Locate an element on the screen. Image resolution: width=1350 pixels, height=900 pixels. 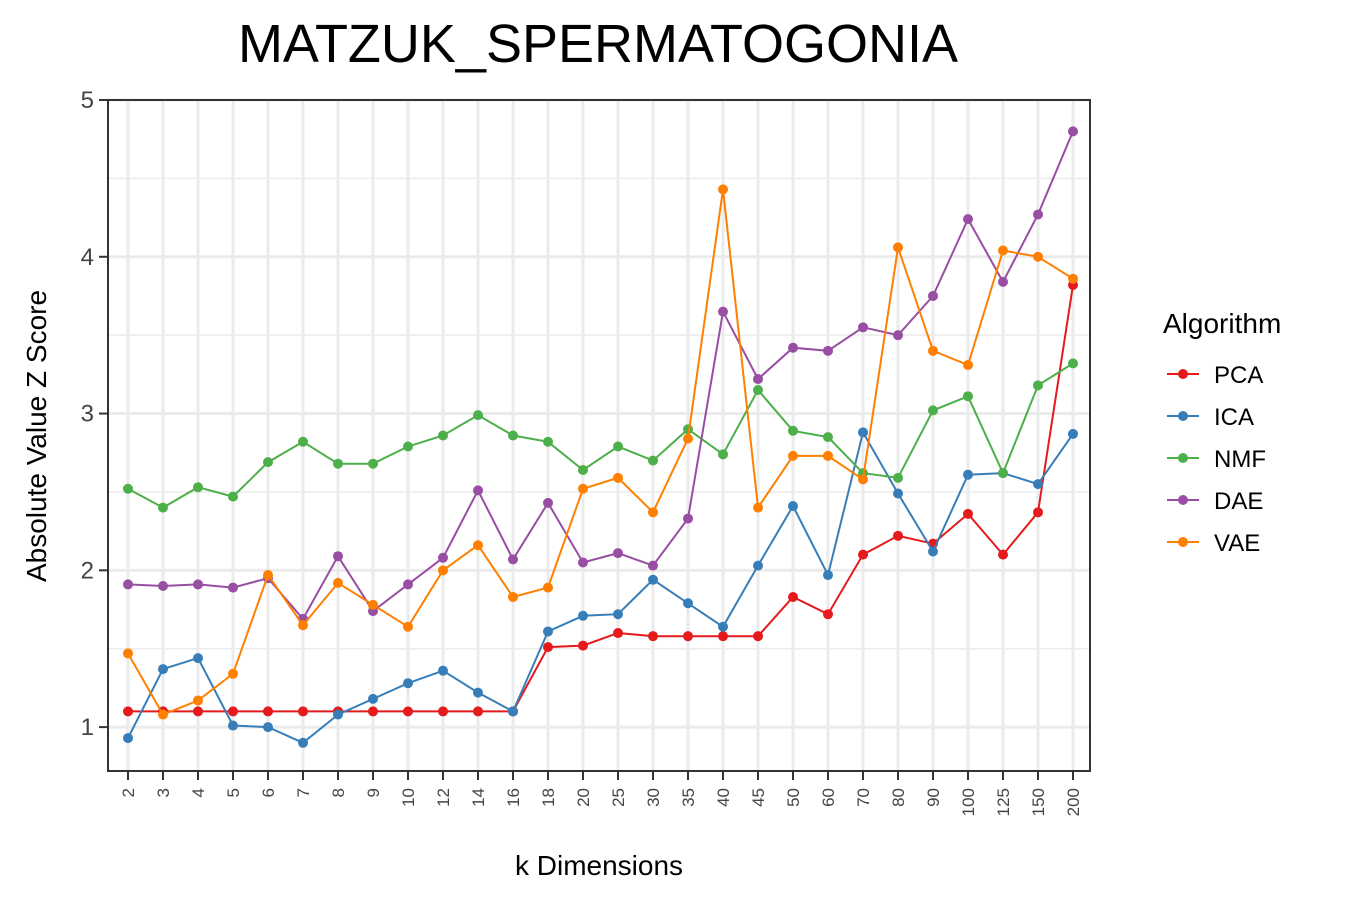
y-tick-label: 3 is located at coordinates (87, 414).